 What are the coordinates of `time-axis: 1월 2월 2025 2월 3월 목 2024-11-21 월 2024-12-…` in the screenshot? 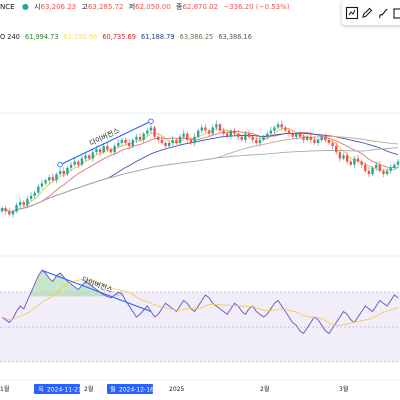 It's located at (200, 389).